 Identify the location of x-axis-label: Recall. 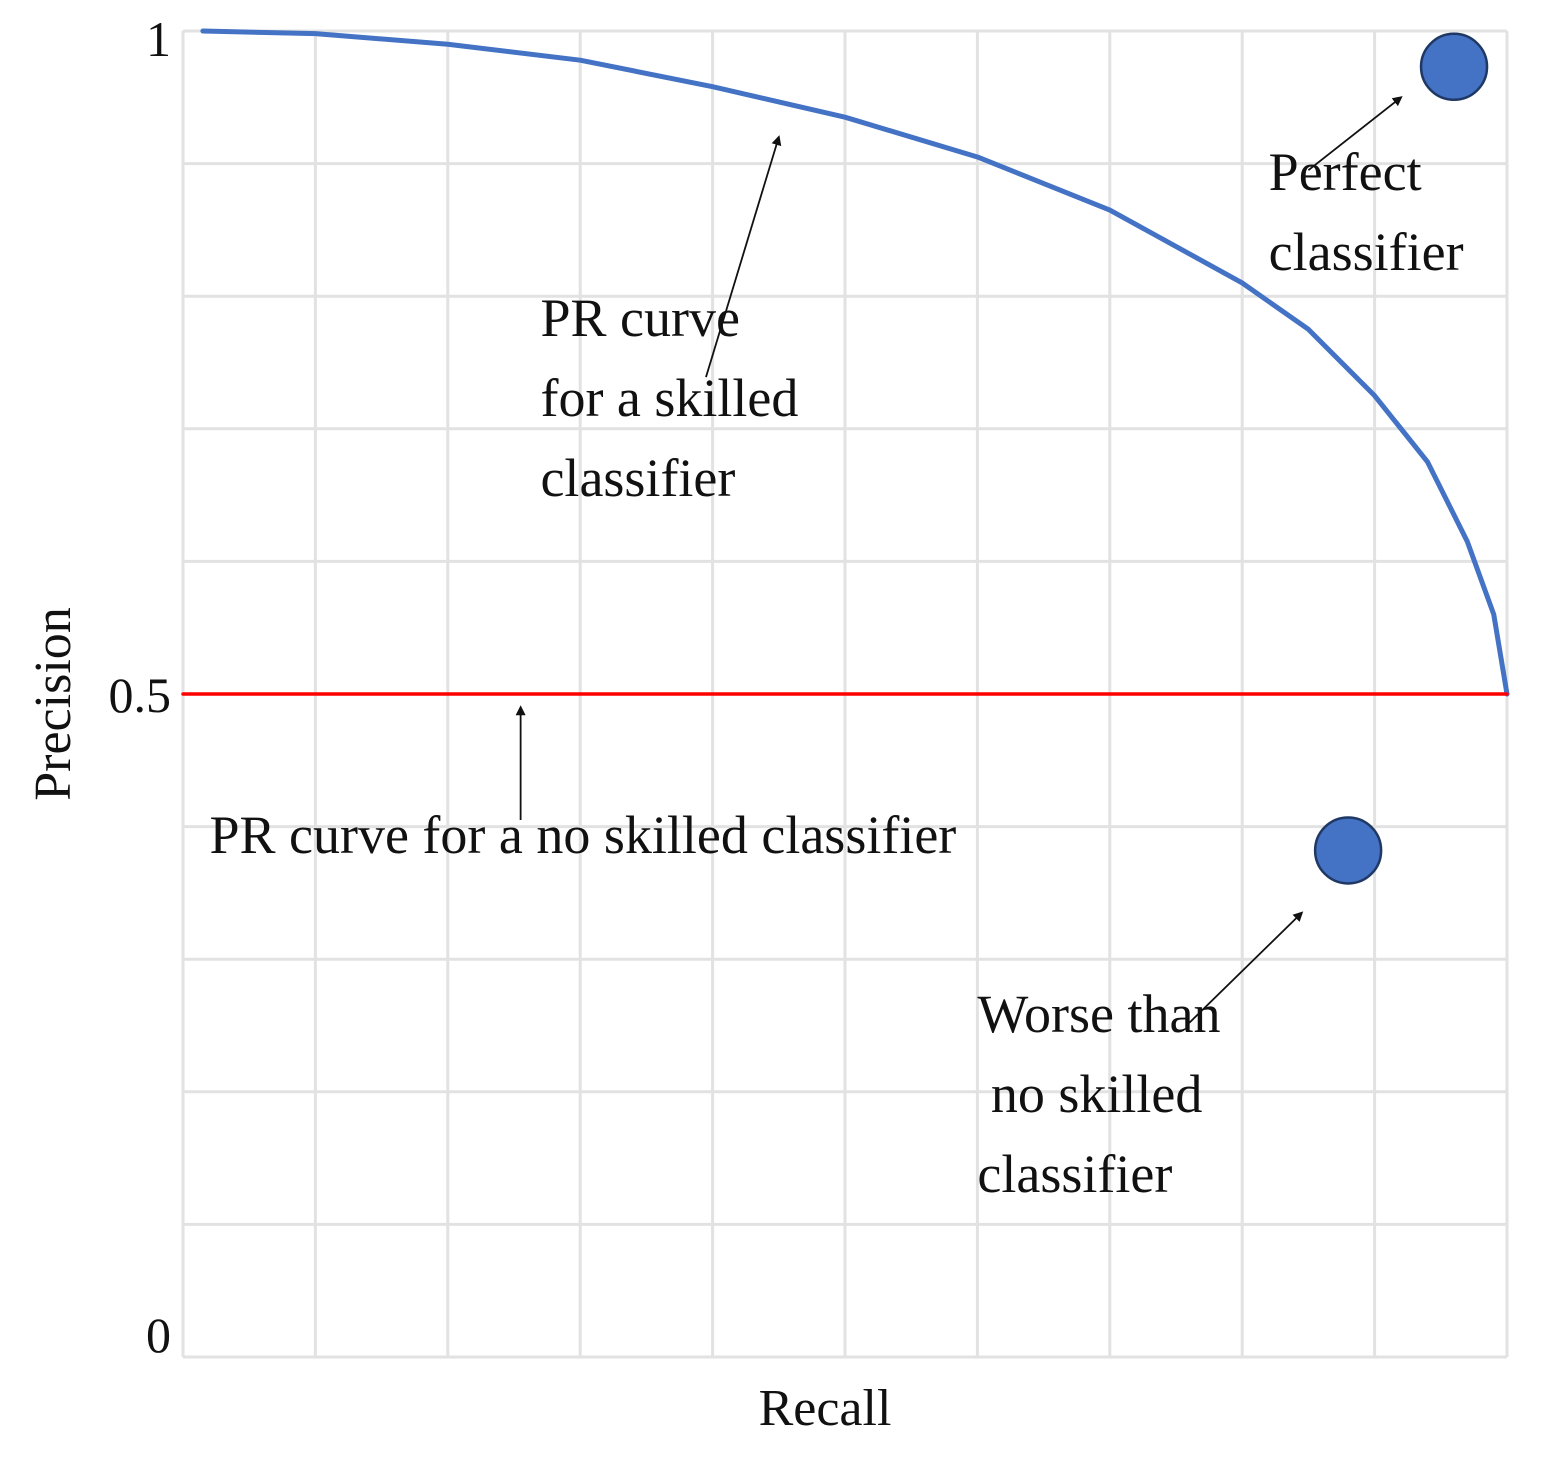
(825, 1408).